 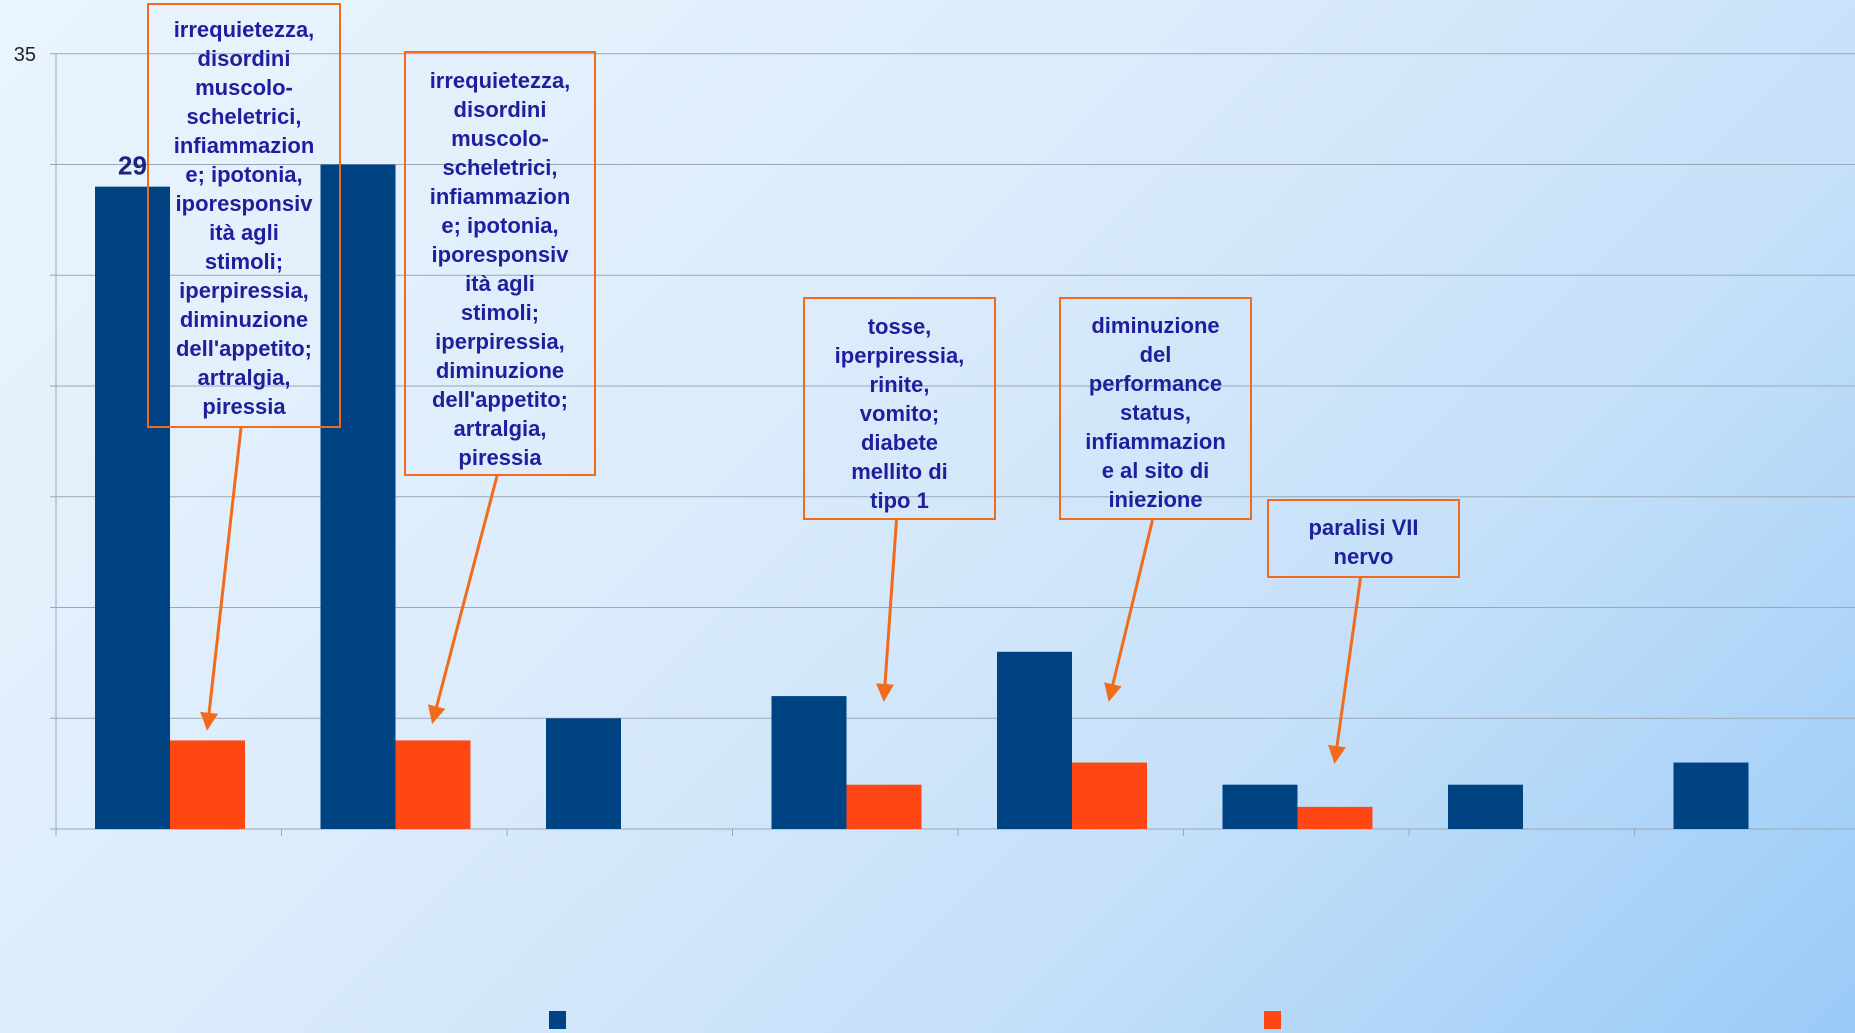 What do you see at coordinates (25, 55) in the screenshot?
I see `y-tick-label: 35` at bounding box center [25, 55].